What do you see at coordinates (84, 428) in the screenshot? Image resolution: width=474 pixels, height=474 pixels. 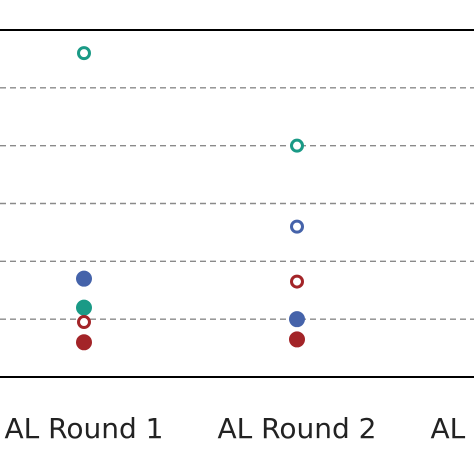 I see `x-tick-label: AL Round 1` at bounding box center [84, 428].